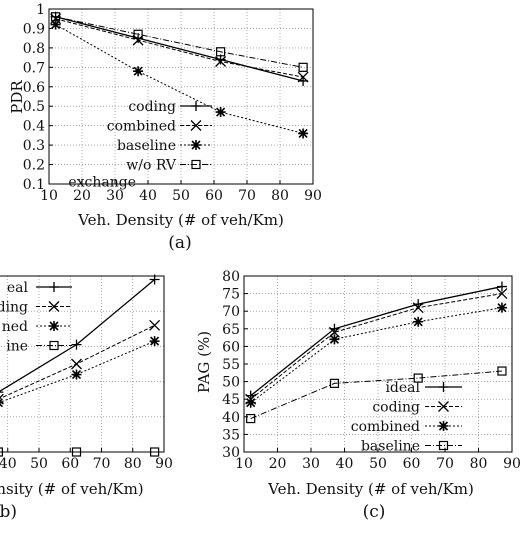 The image size is (530, 534). What do you see at coordinates (179, 42) in the screenshot?
I see `series-line-w-o-rv-exchange` at bounding box center [179, 42].